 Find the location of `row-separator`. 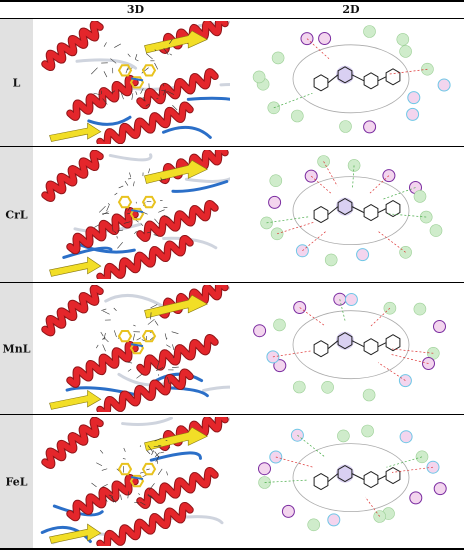

row-separator is located at coordinates (232, 282).